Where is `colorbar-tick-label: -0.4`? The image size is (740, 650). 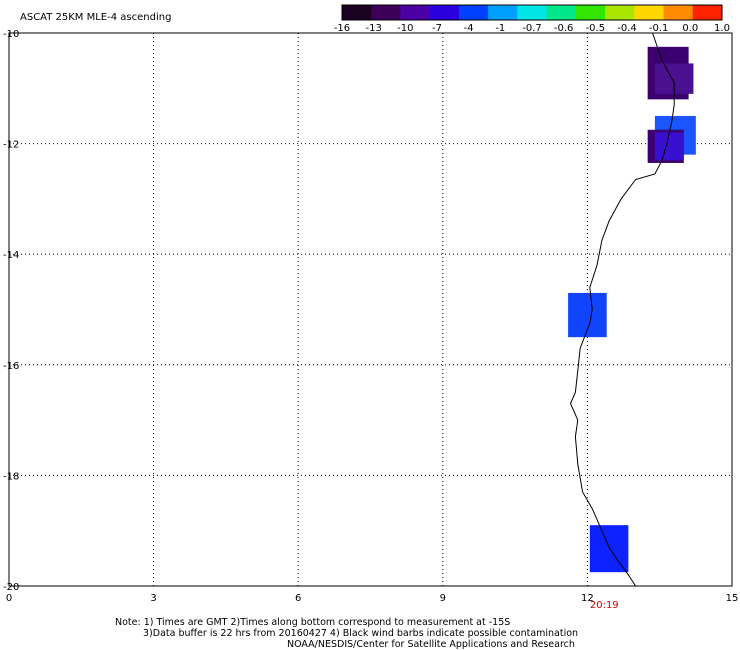
colorbar-tick-label: -0.4 is located at coordinates (627, 28).